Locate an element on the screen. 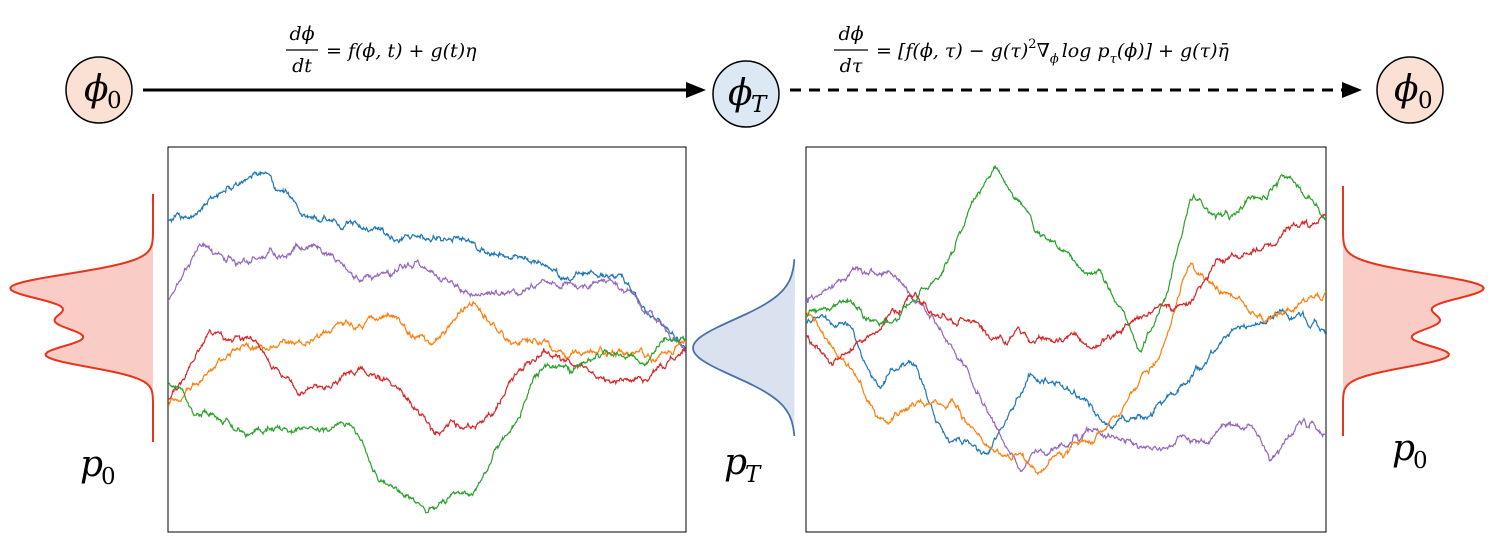 This screenshot has height=543, width=1495. reverse-trajectory-blue is located at coordinates (1066, 381).